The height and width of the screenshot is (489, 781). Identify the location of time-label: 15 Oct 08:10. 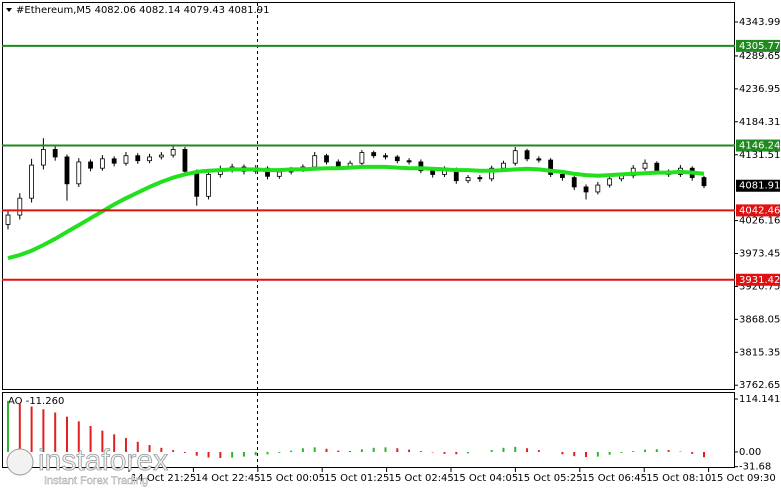
(678, 478).